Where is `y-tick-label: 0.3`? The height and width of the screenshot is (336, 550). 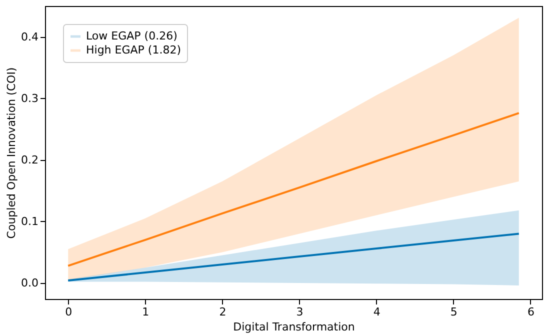
y-tick-label: 0.3 is located at coordinates (29, 98).